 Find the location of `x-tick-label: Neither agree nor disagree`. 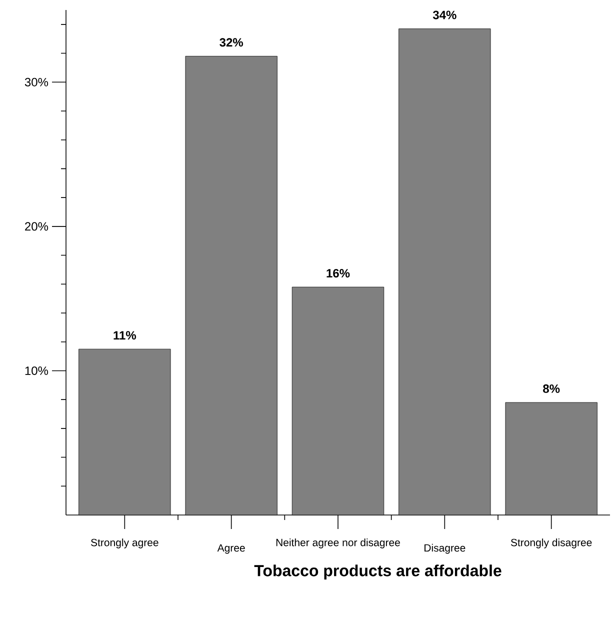

x-tick-label: Neither agree nor disagree is located at coordinates (338, 543).